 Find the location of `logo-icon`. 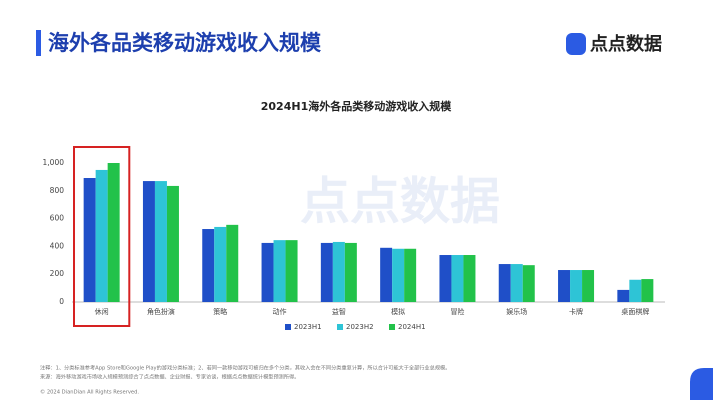

logo-icon is located at coordinates (576, 44).